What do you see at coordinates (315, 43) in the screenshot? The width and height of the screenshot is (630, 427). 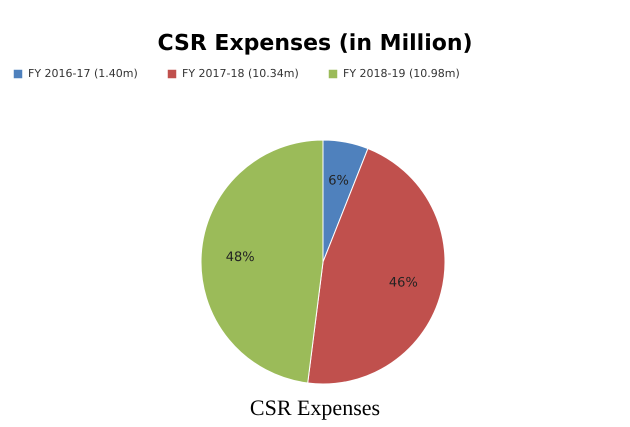 I see `chart-title: CSR Expenses (in Million)` at bounding box center [315, 43].